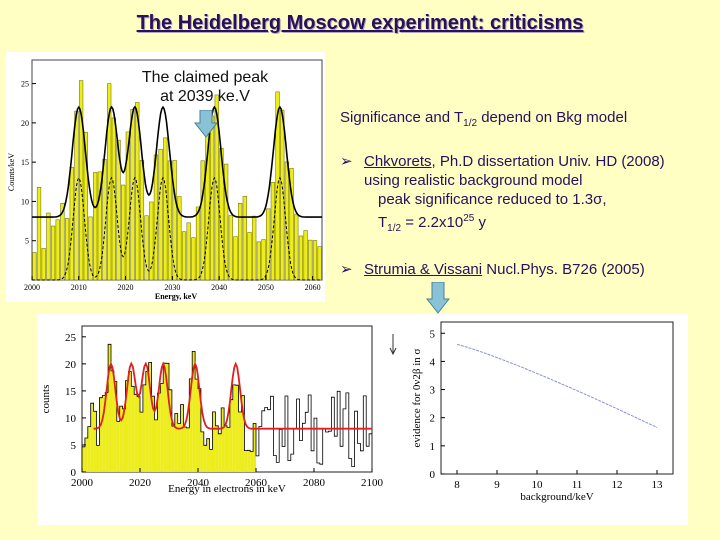 The height and width of the screenshot is (540, 720). I want to click on x-axis-label: Energy in electrons in keV, so click(227, 489).